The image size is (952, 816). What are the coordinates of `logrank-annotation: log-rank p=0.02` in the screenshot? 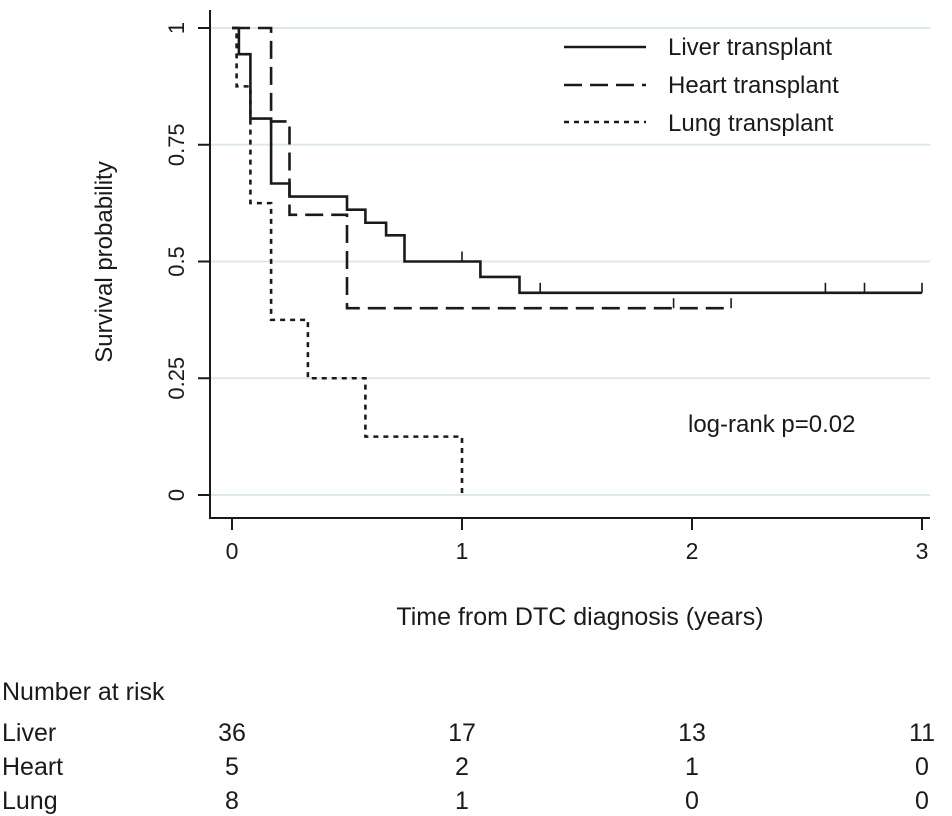 It's located at (771, 424).